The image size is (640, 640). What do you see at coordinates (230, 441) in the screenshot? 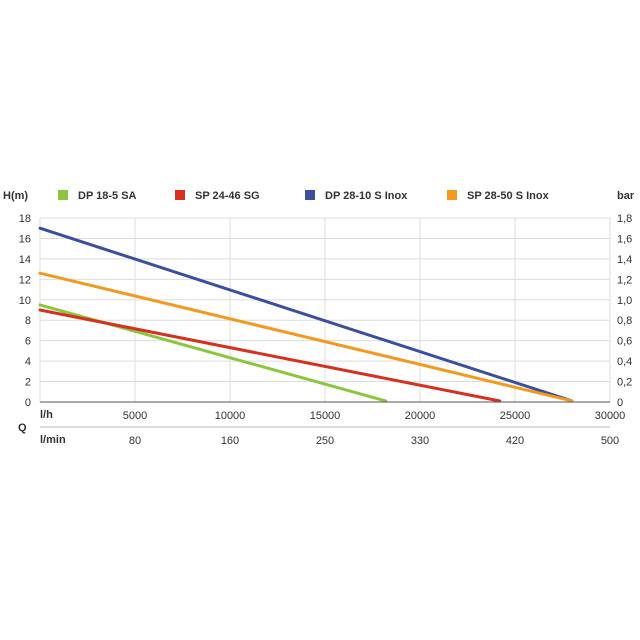
I see `x2-tick-label: 160` at bounding box center [230, 441].